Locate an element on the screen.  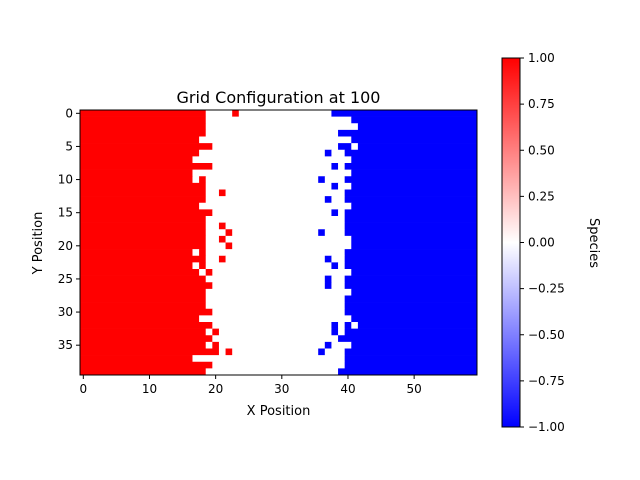
colorbar is located at coordinates (511, 242).